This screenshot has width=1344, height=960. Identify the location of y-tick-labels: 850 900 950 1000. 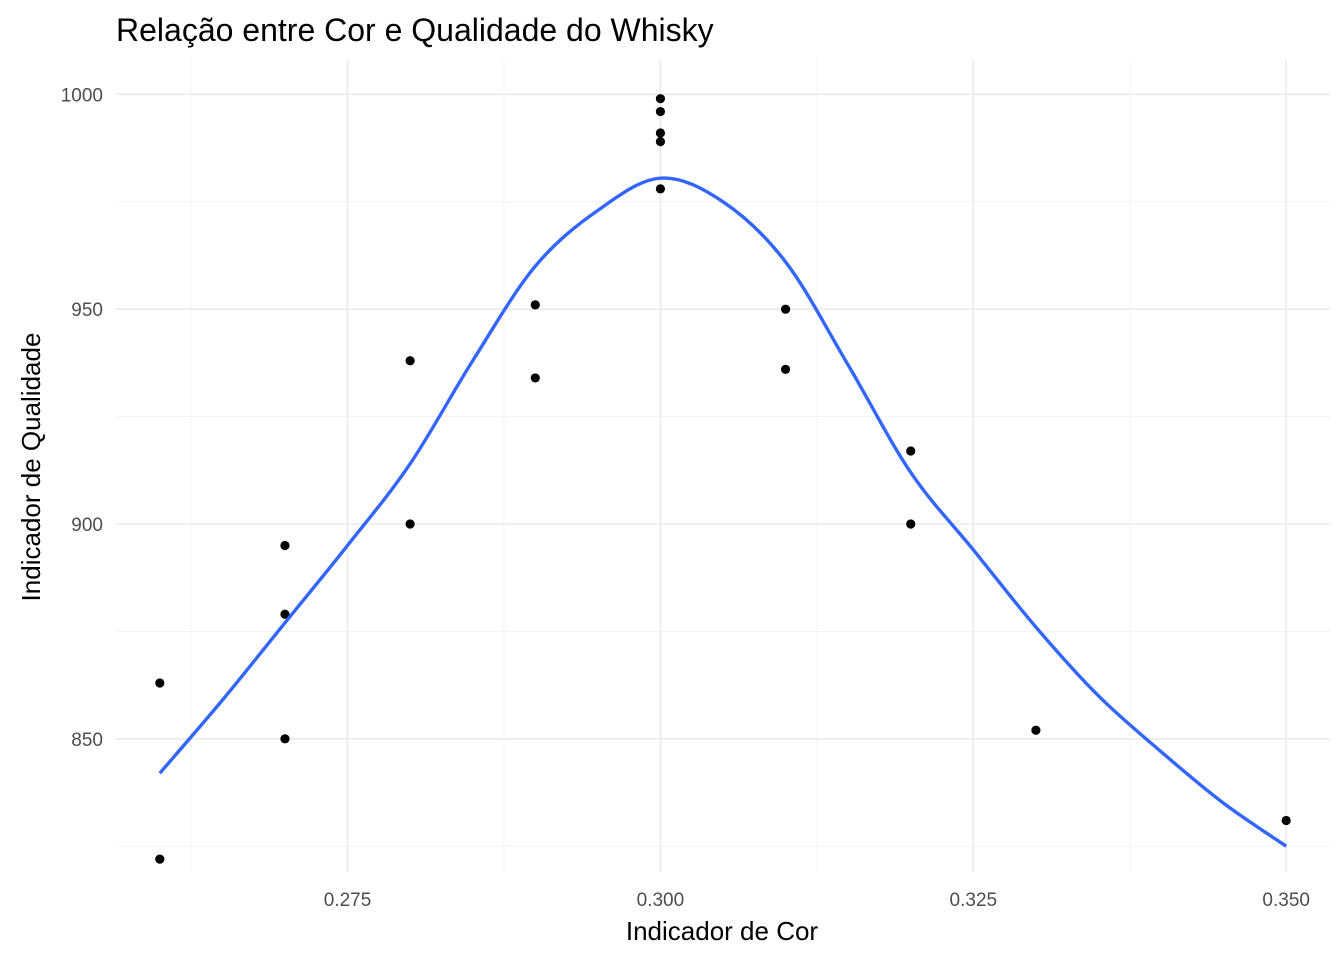
(82, 417).